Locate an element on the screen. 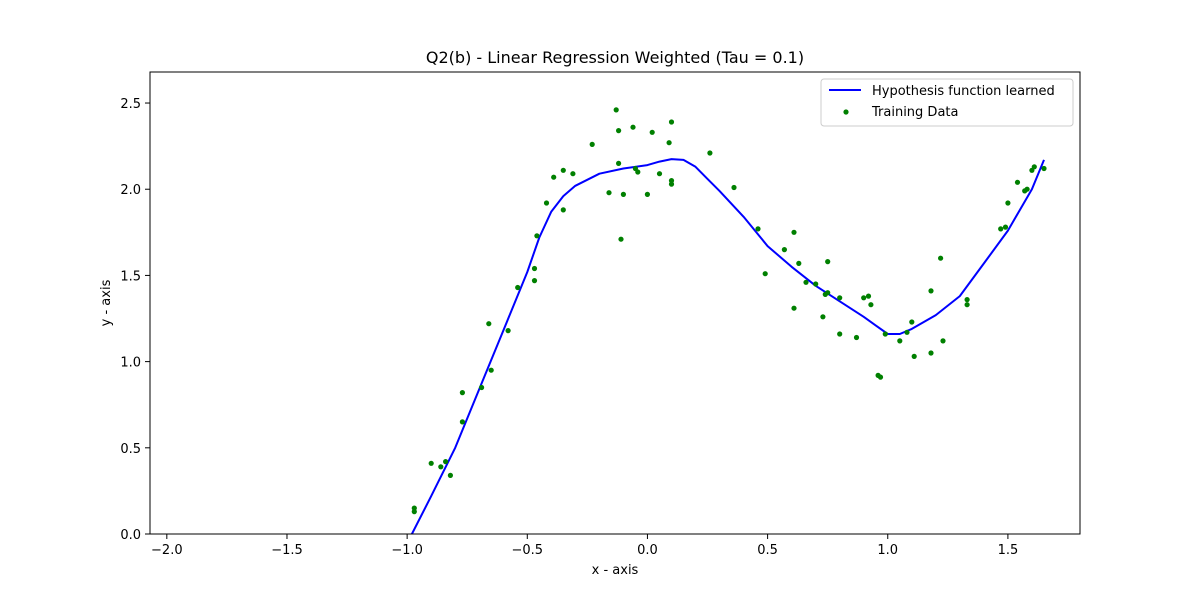  y-tick-label: 0.0 is located at coordinates (130, 535).